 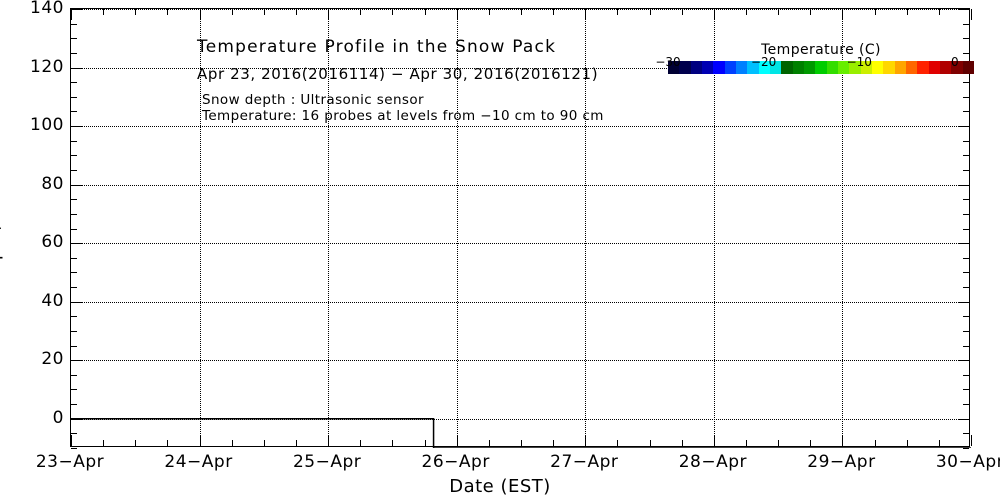 What do you see at coordinates (198, 462) in the screenshot?
I see `x-tick-label: 24−Apr` at bounding box center [198, 462].